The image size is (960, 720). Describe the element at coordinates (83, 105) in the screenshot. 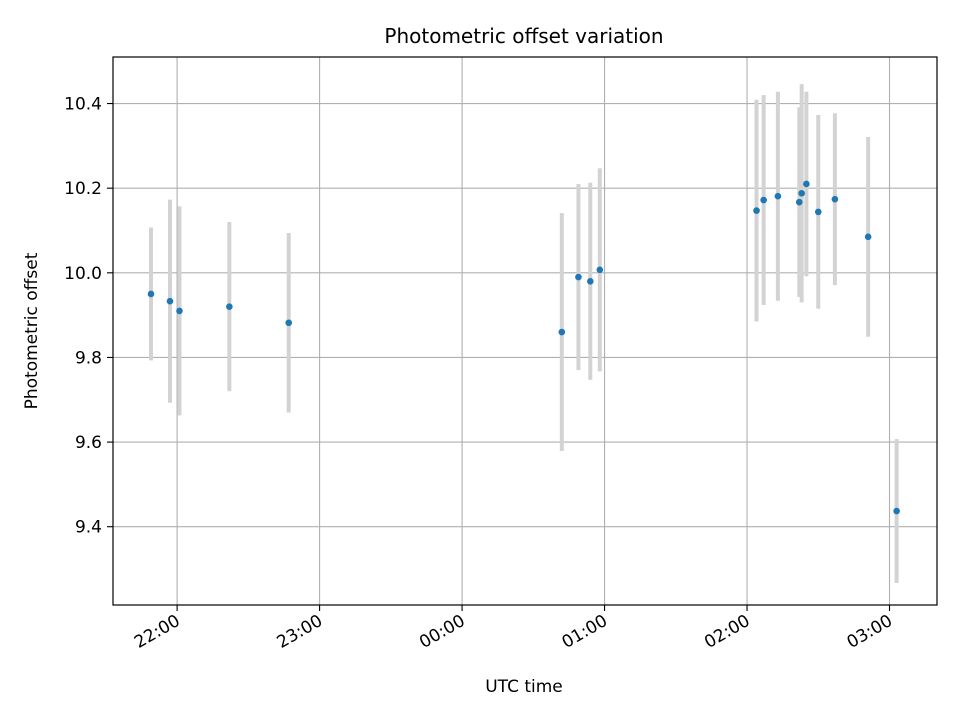

I see `y-tick-label: 10.4` at that location.